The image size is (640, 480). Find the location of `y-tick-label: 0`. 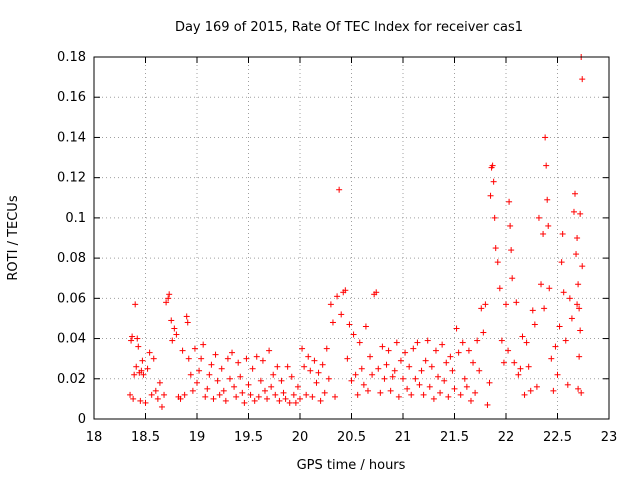

y-tick-label: 0 is located at coordinates (82, 419).